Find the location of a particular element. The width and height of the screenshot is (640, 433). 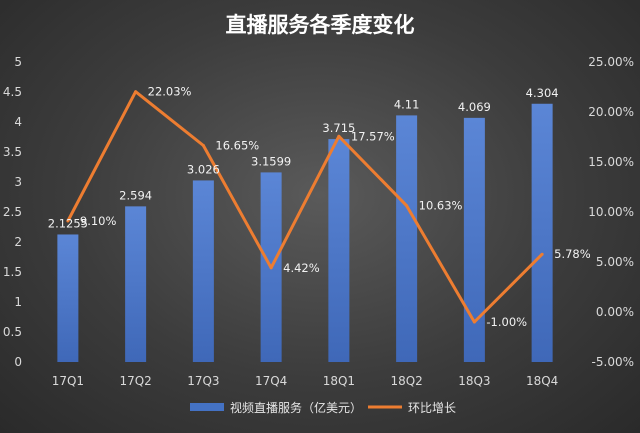

chart-title: 直播服务各季度变化 is located at coordinates (320, 25).